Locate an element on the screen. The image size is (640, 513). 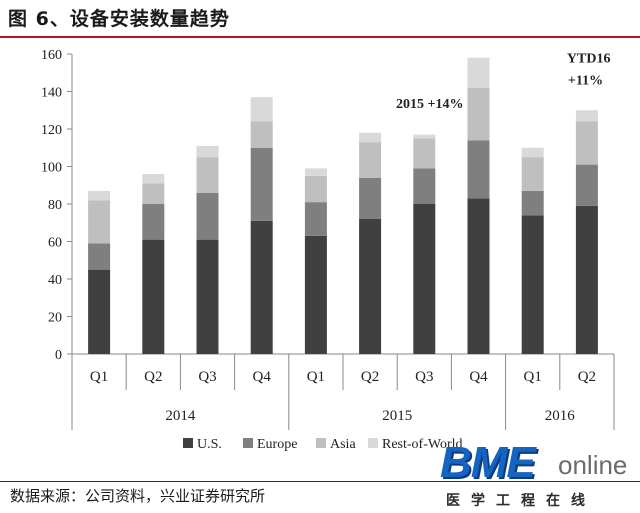
bme-online-logo: BME online 医学工程在线 is located at coordinates (525, 475).